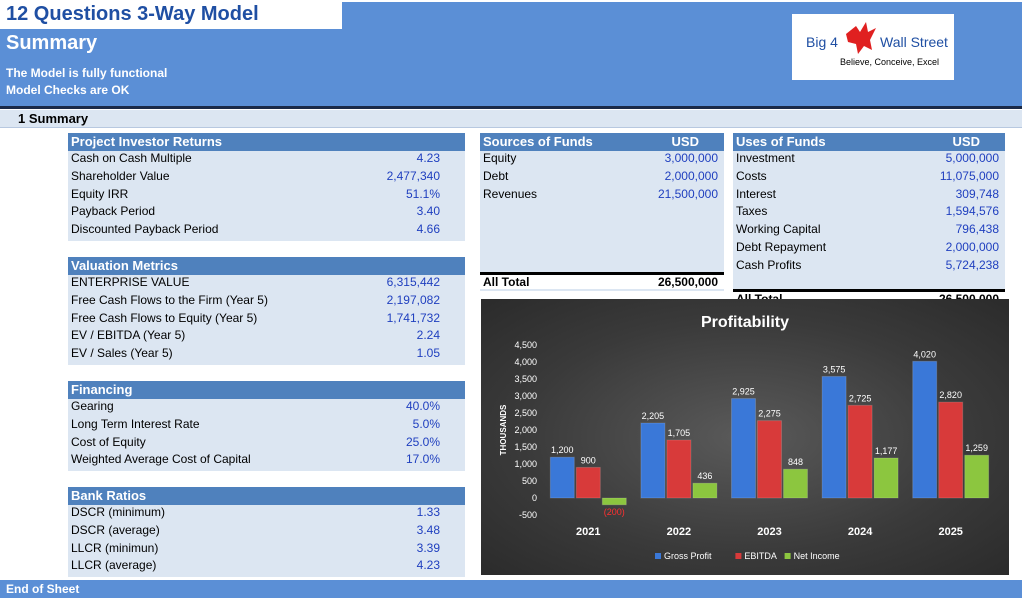 Image resolution: width=1024 pixels, height=605 pixels. Describe the element at coordinates (422, 441) in the screenshot. I see `row-value: 25.0%` at that location.